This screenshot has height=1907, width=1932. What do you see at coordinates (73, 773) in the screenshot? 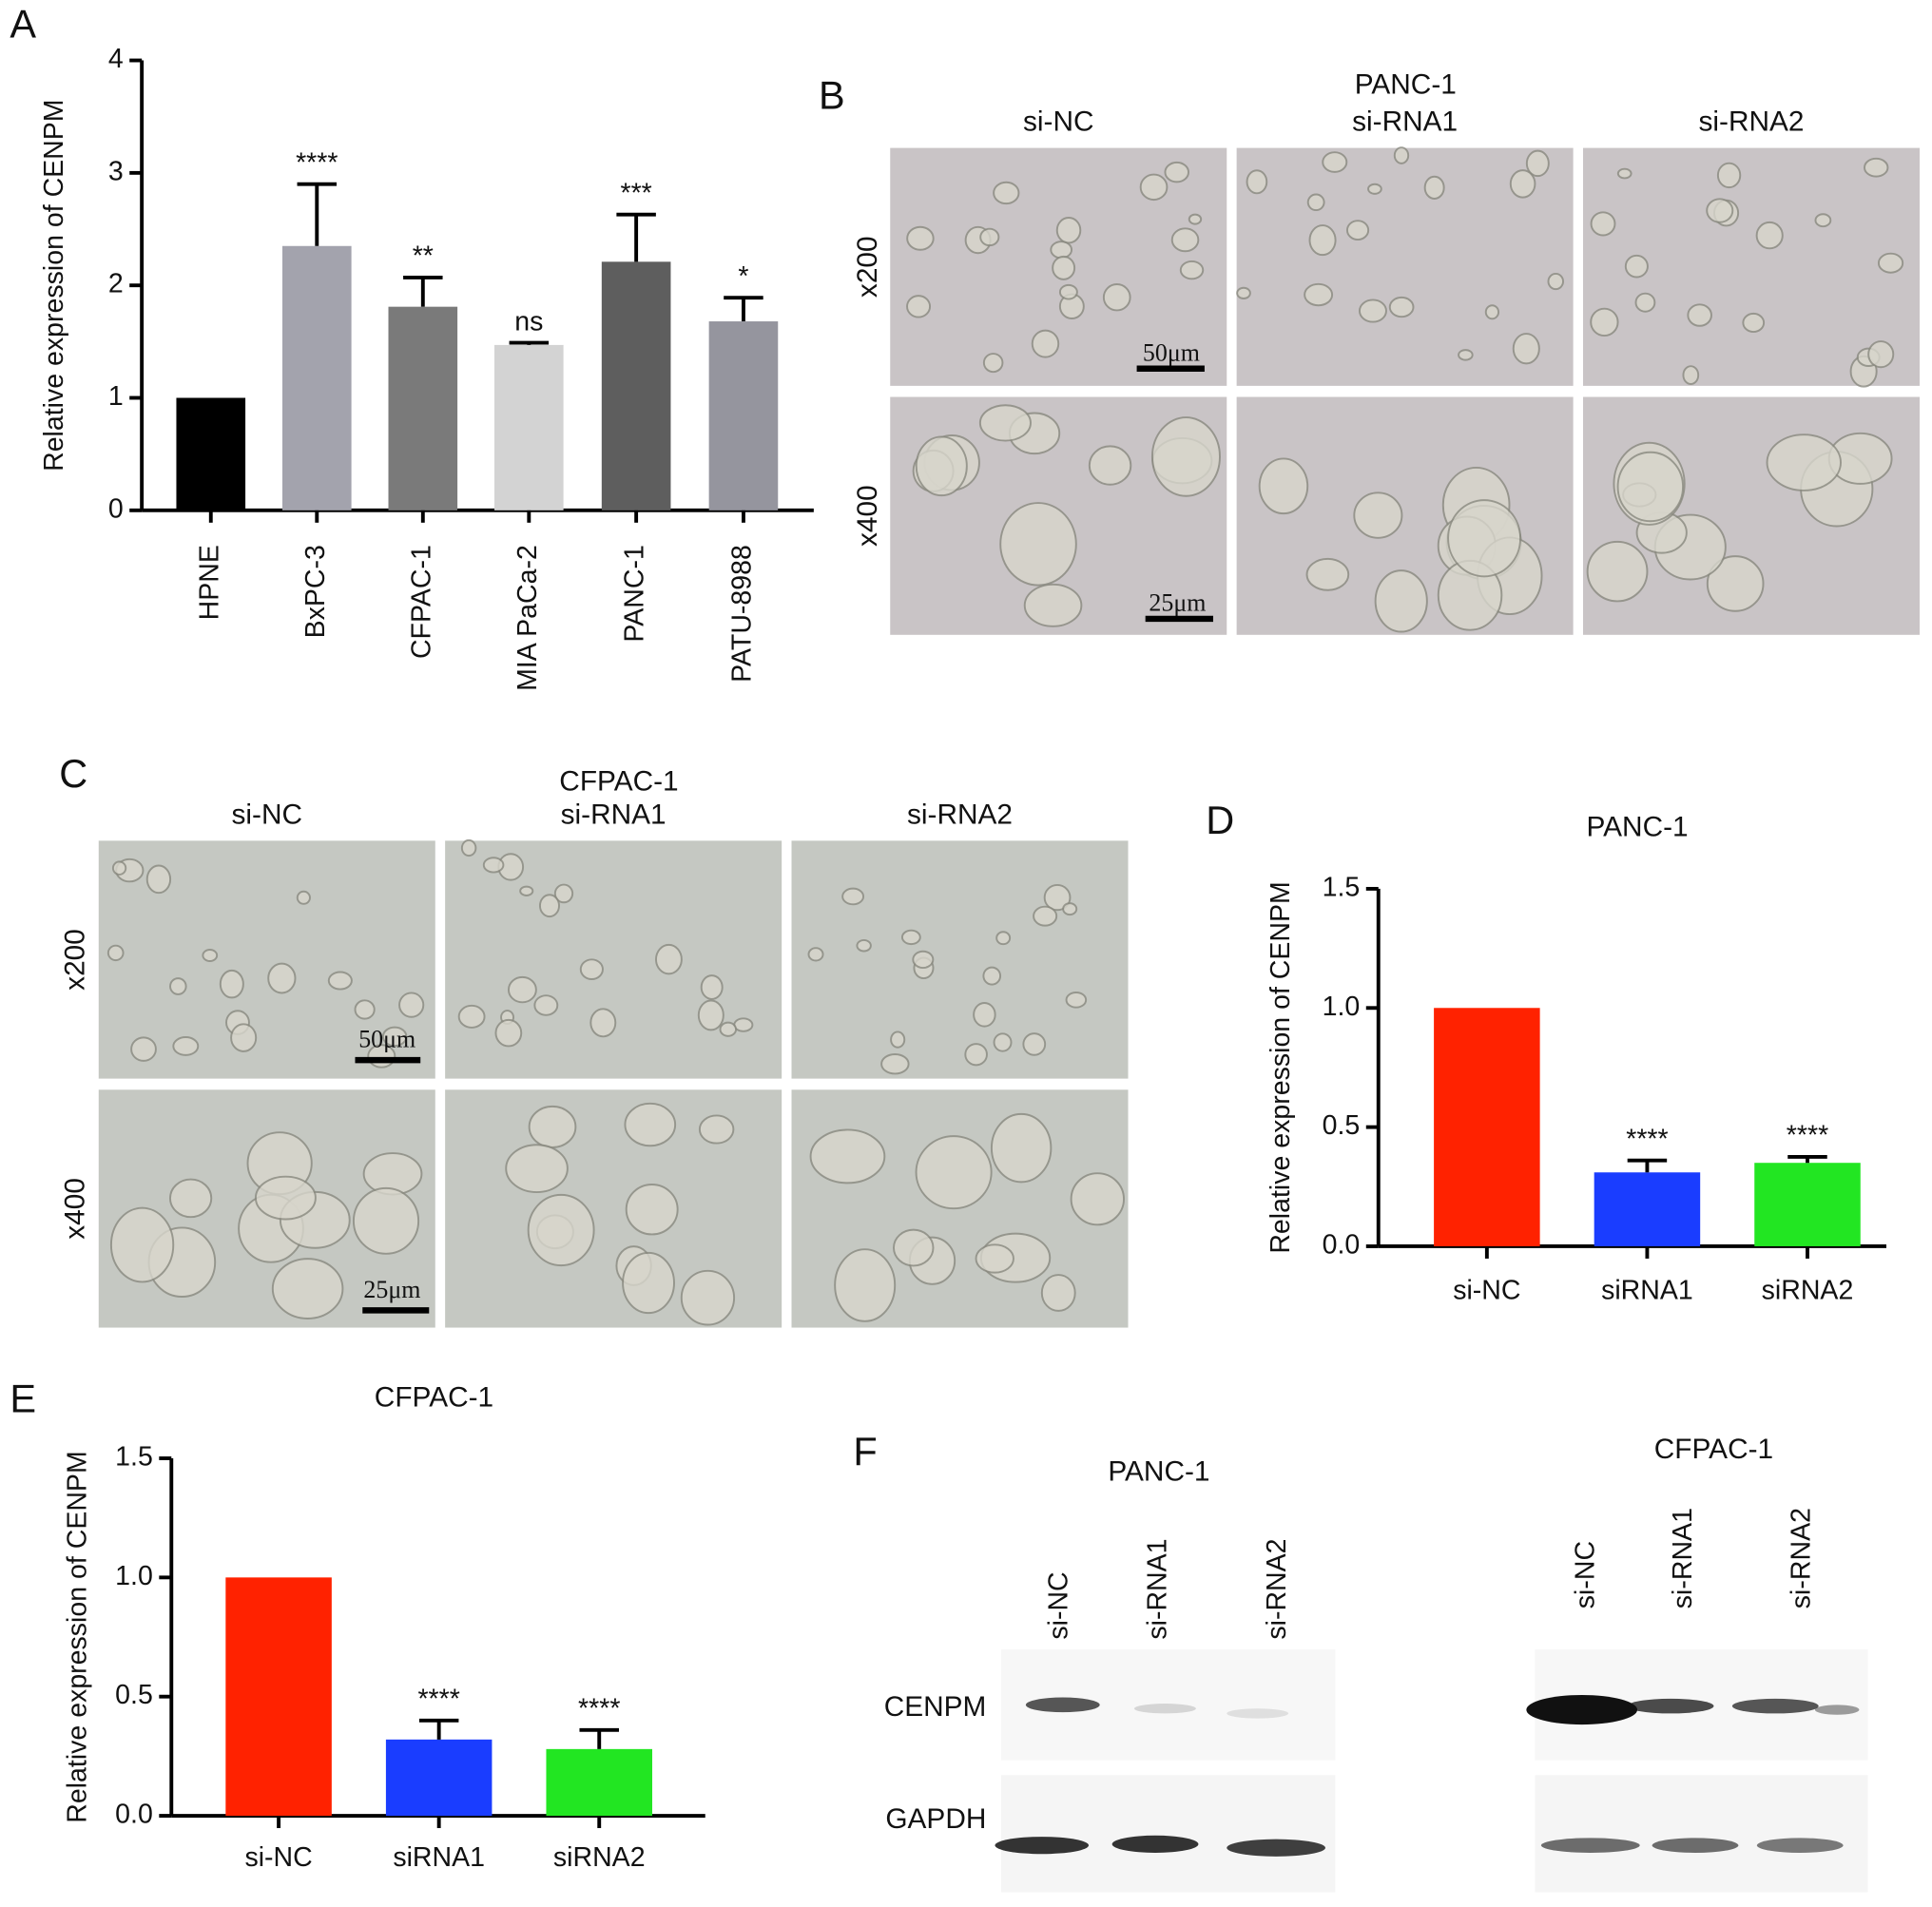
I see `panel-label: C` at bounding box center [73, 773].